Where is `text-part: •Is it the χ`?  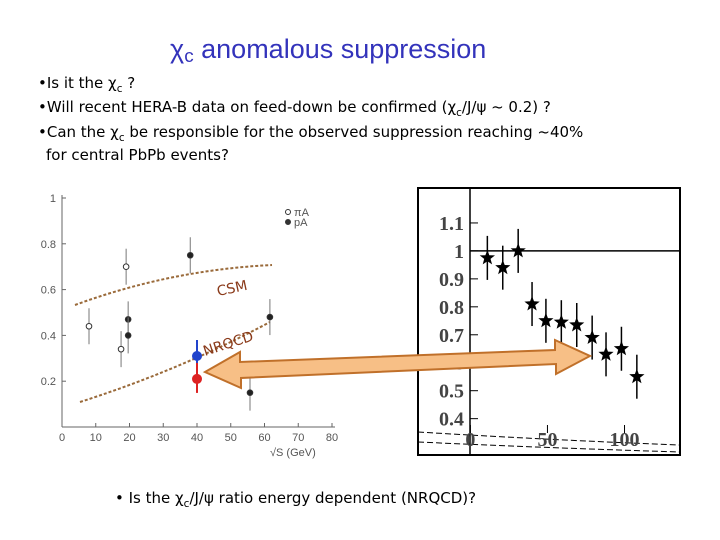
text-part: •Is it the χ is located at coordinates (77, 83).